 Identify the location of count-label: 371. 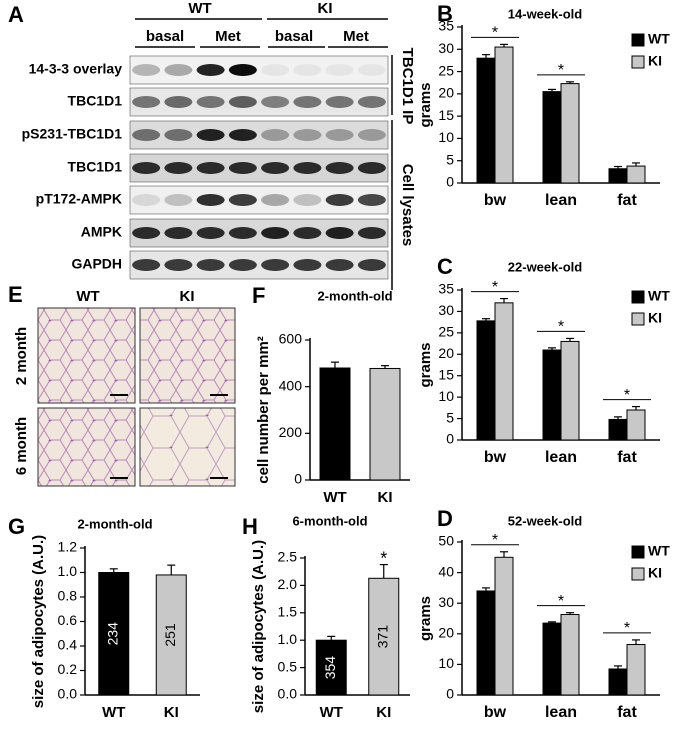
(382, 637).